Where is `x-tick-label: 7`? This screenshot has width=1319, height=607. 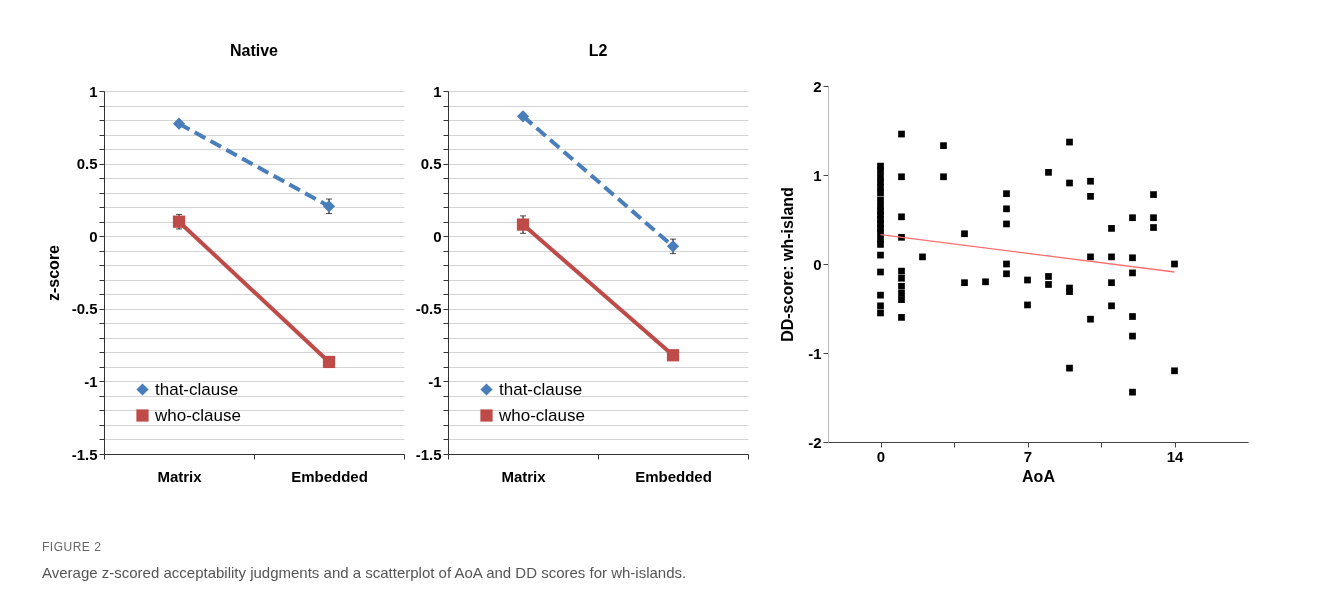
x-tick-label: 7 is located at coordinates (1028, 456).